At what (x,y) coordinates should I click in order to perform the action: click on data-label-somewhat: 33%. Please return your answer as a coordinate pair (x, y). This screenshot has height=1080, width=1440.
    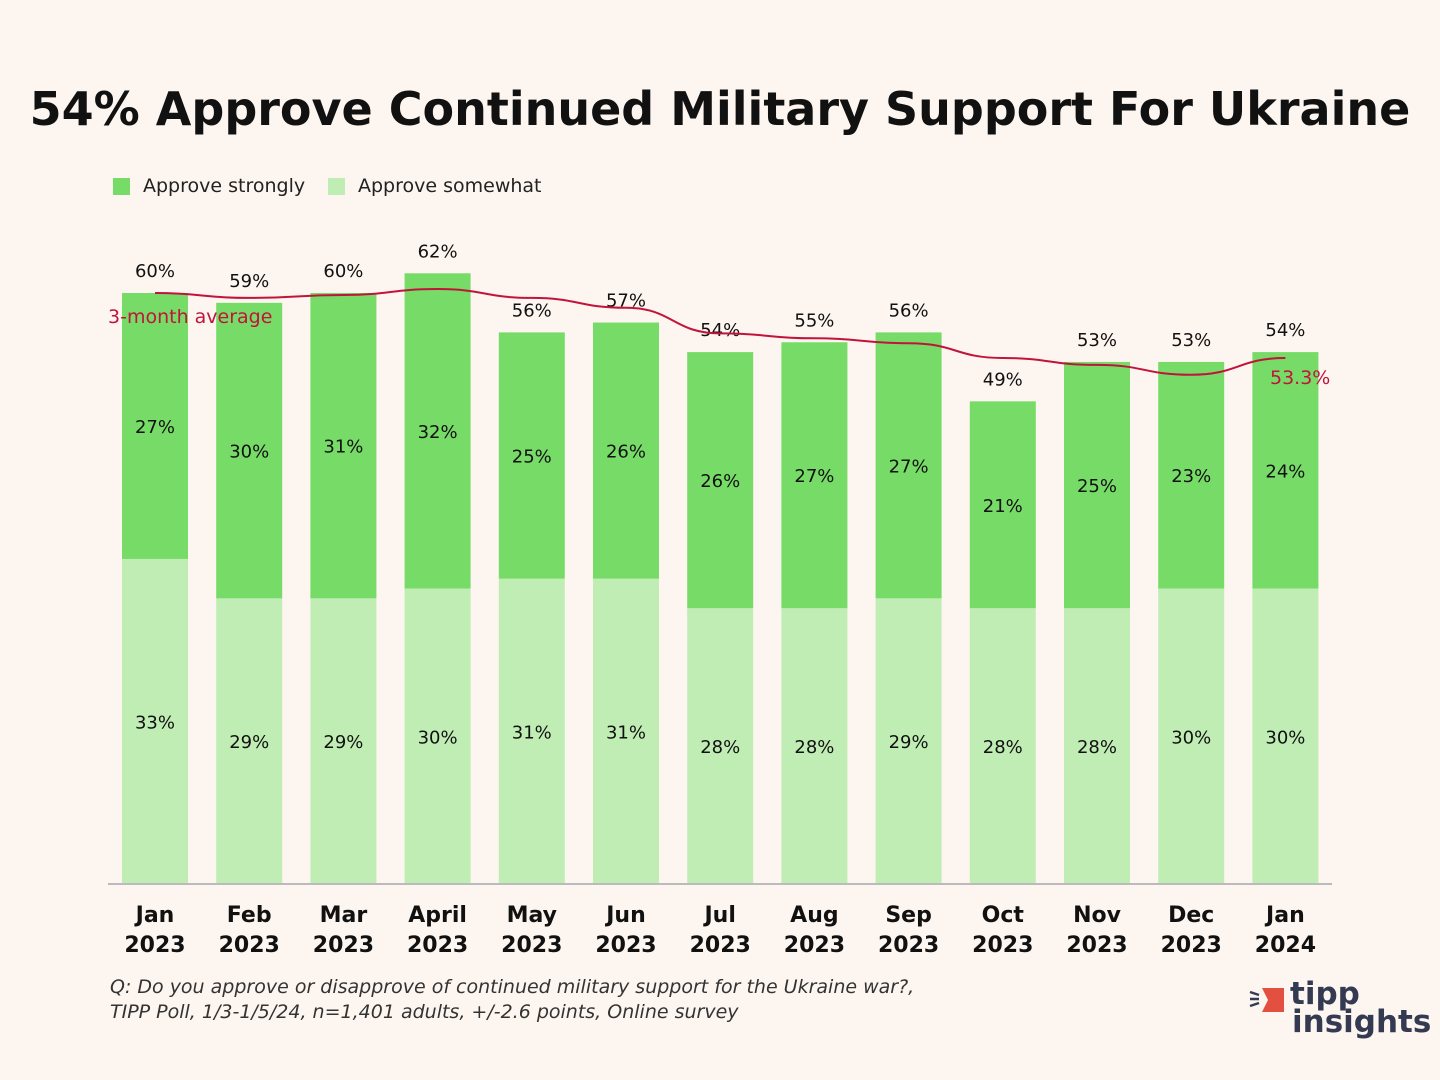
    Looking at the image, I should click on (155, 722).